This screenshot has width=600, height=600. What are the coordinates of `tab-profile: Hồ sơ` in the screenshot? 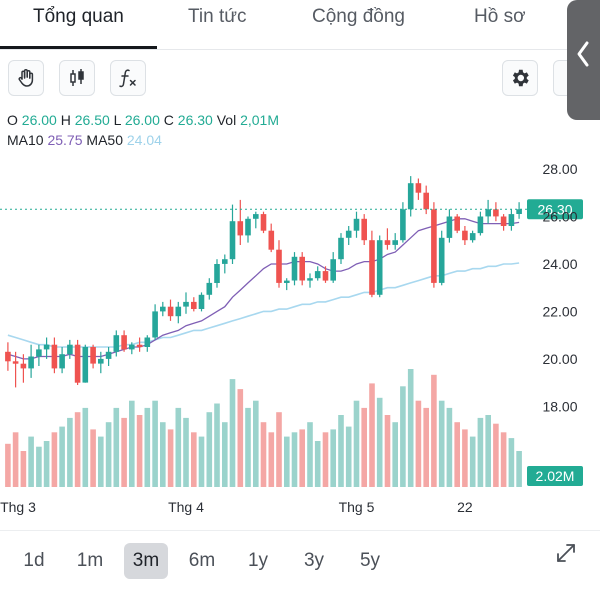 It's located at (500, 16).